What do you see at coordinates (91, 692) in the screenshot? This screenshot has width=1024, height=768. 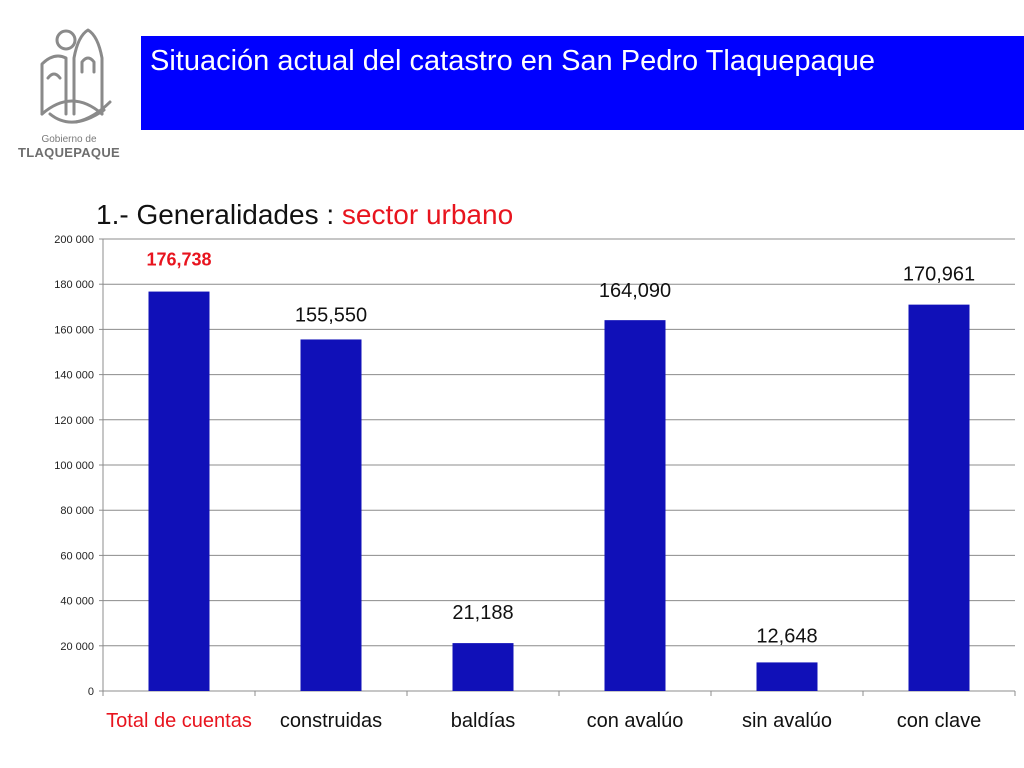 I see `y-tick-label: 0` at bounding box center [91, 692].